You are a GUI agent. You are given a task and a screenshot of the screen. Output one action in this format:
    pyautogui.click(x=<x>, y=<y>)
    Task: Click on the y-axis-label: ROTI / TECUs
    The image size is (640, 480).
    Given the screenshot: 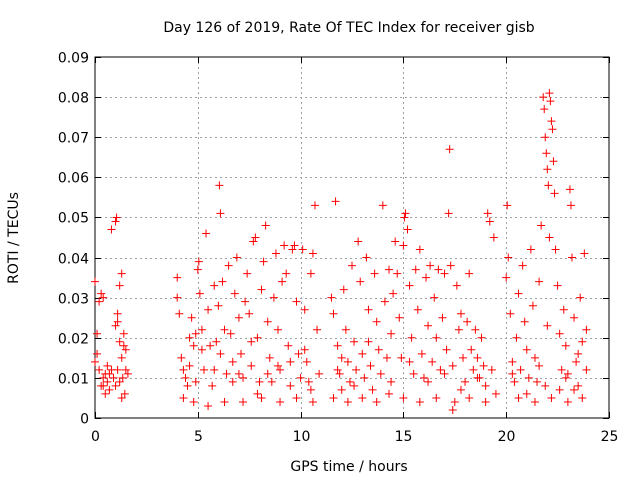 What is the action you would take?
    pyautogui.click(x=14, y=238)
    